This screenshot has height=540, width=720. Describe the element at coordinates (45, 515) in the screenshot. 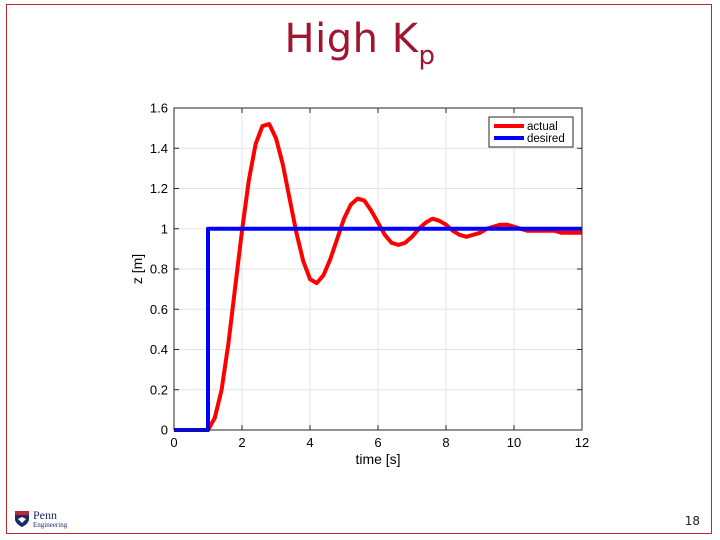

I see `logo-penn-text: Penn` at that location.